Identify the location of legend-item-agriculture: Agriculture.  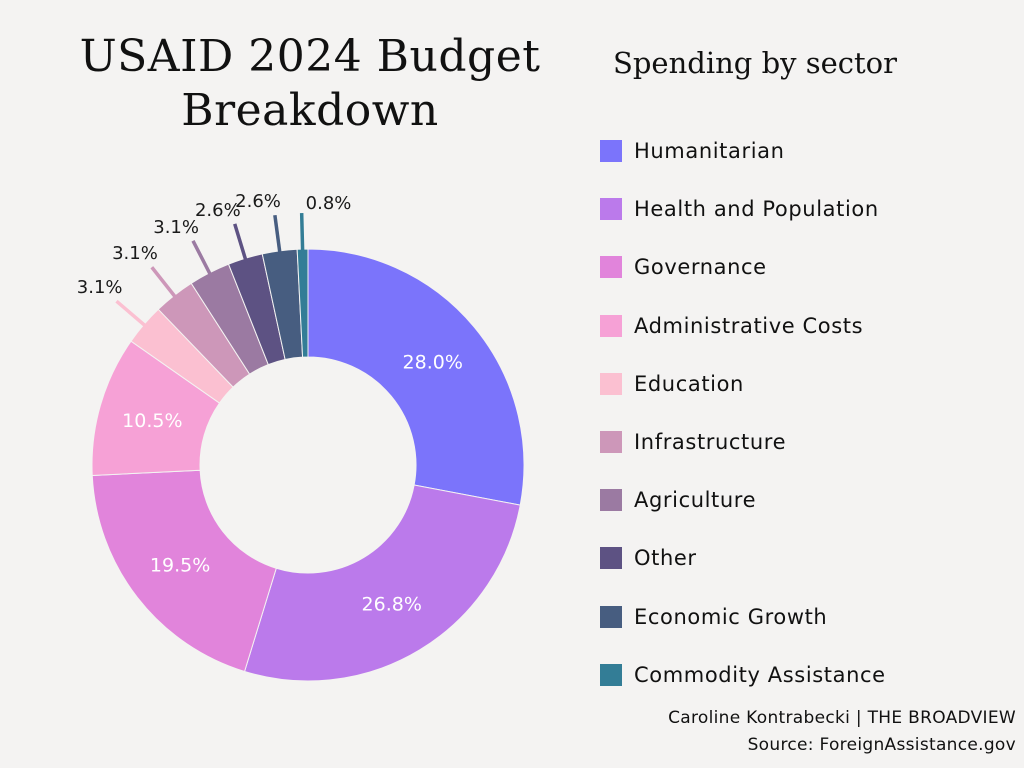
(743, 500).